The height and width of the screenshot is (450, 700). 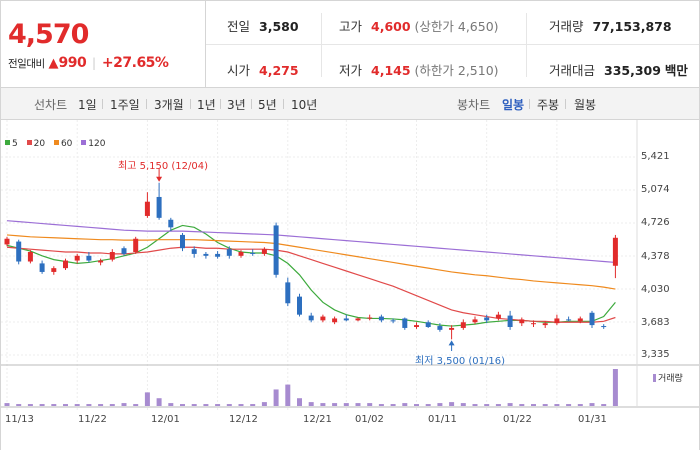 What do you see at coordinates (654, 378) in the screenshot?
I see `volume-swatch` at bounding box center [654, 378].